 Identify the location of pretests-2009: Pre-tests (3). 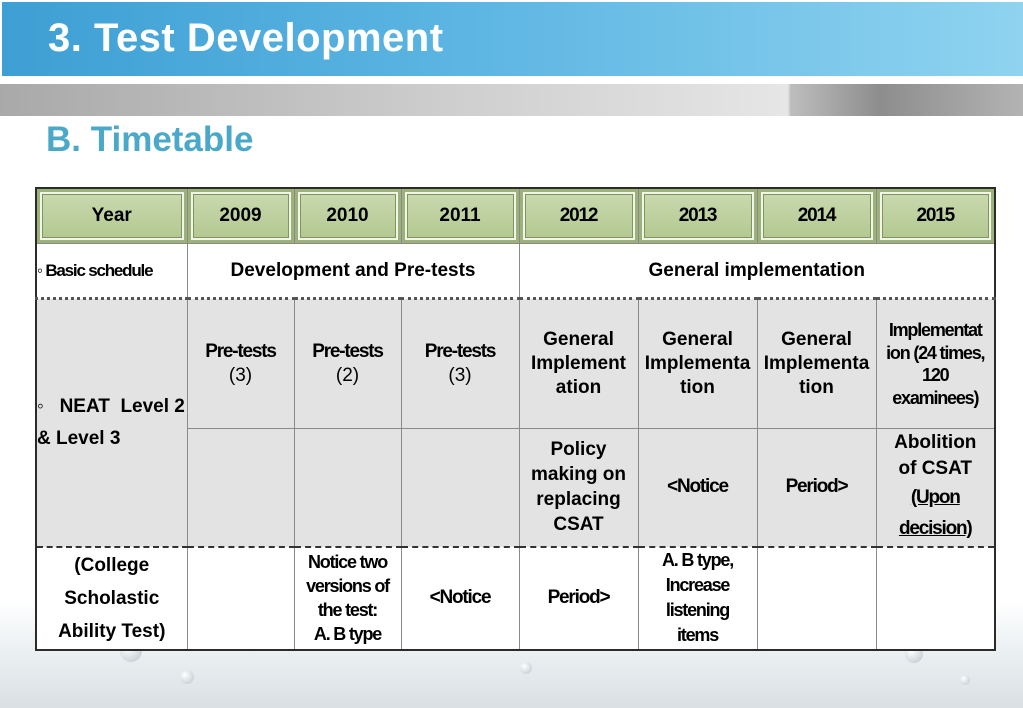
(240, 363).